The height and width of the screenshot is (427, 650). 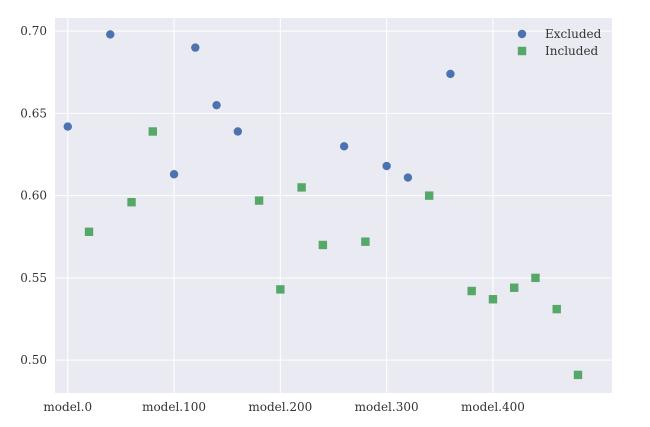 I want to click on y-tick-label: 0.55, so click(x=33, y=278).